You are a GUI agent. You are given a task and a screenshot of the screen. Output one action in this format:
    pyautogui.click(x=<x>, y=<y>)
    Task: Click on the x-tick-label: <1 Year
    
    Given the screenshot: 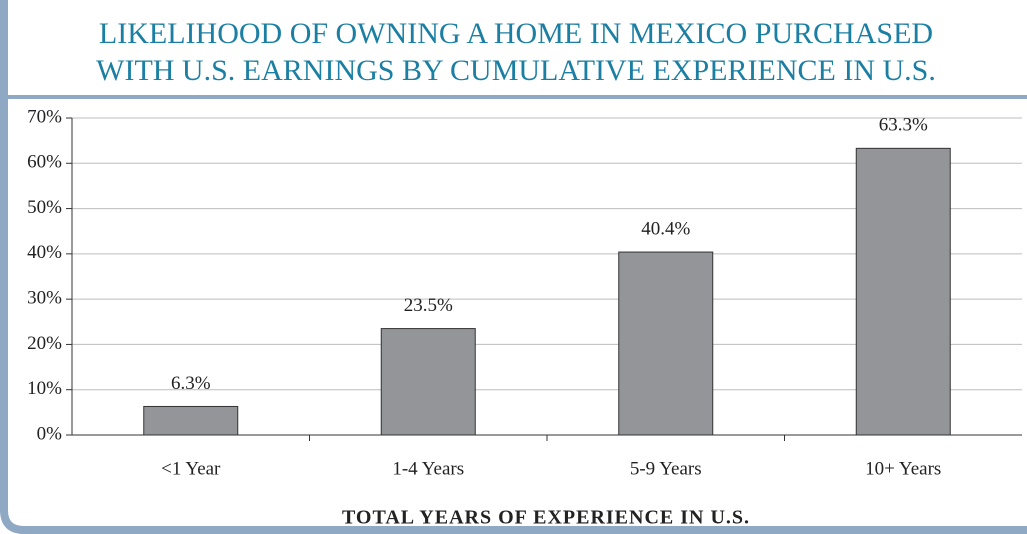 What is the action you would take?
    pyautogui.click(x=191, y=468)
    